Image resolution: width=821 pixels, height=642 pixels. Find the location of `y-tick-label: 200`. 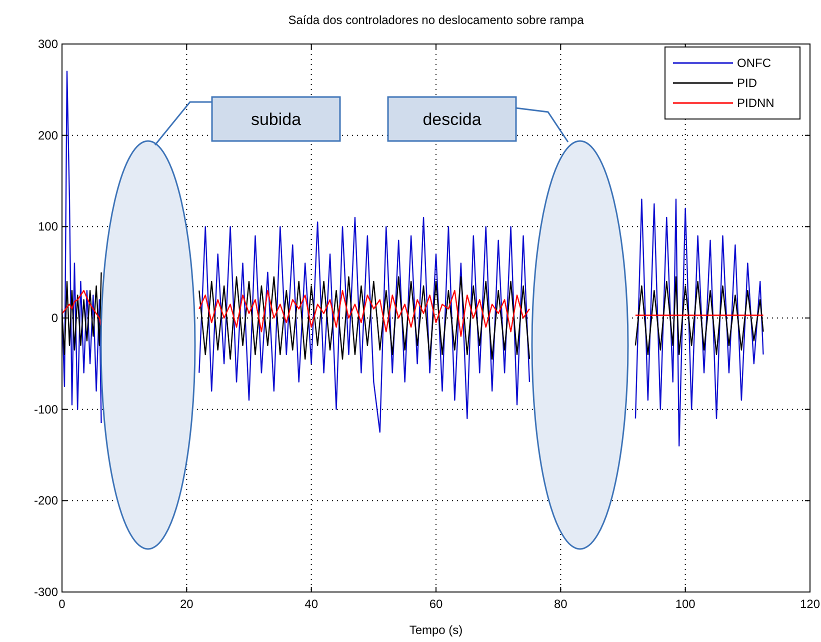

y-tick-label: 200 is located at coordinates (48, 135).